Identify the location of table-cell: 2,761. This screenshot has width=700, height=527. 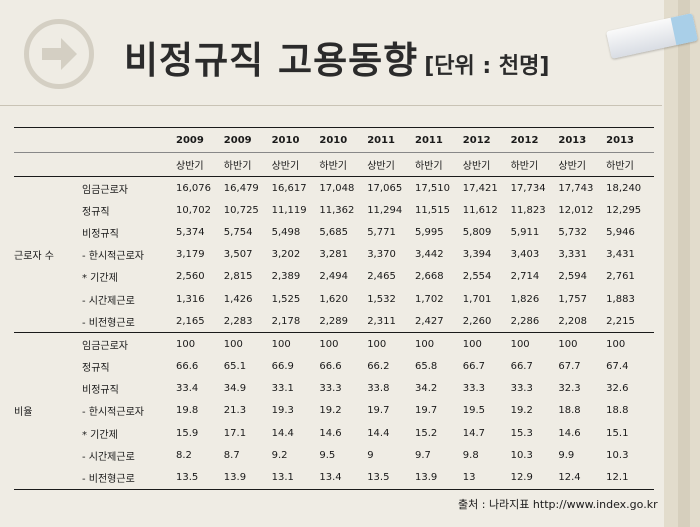
(620, 277).